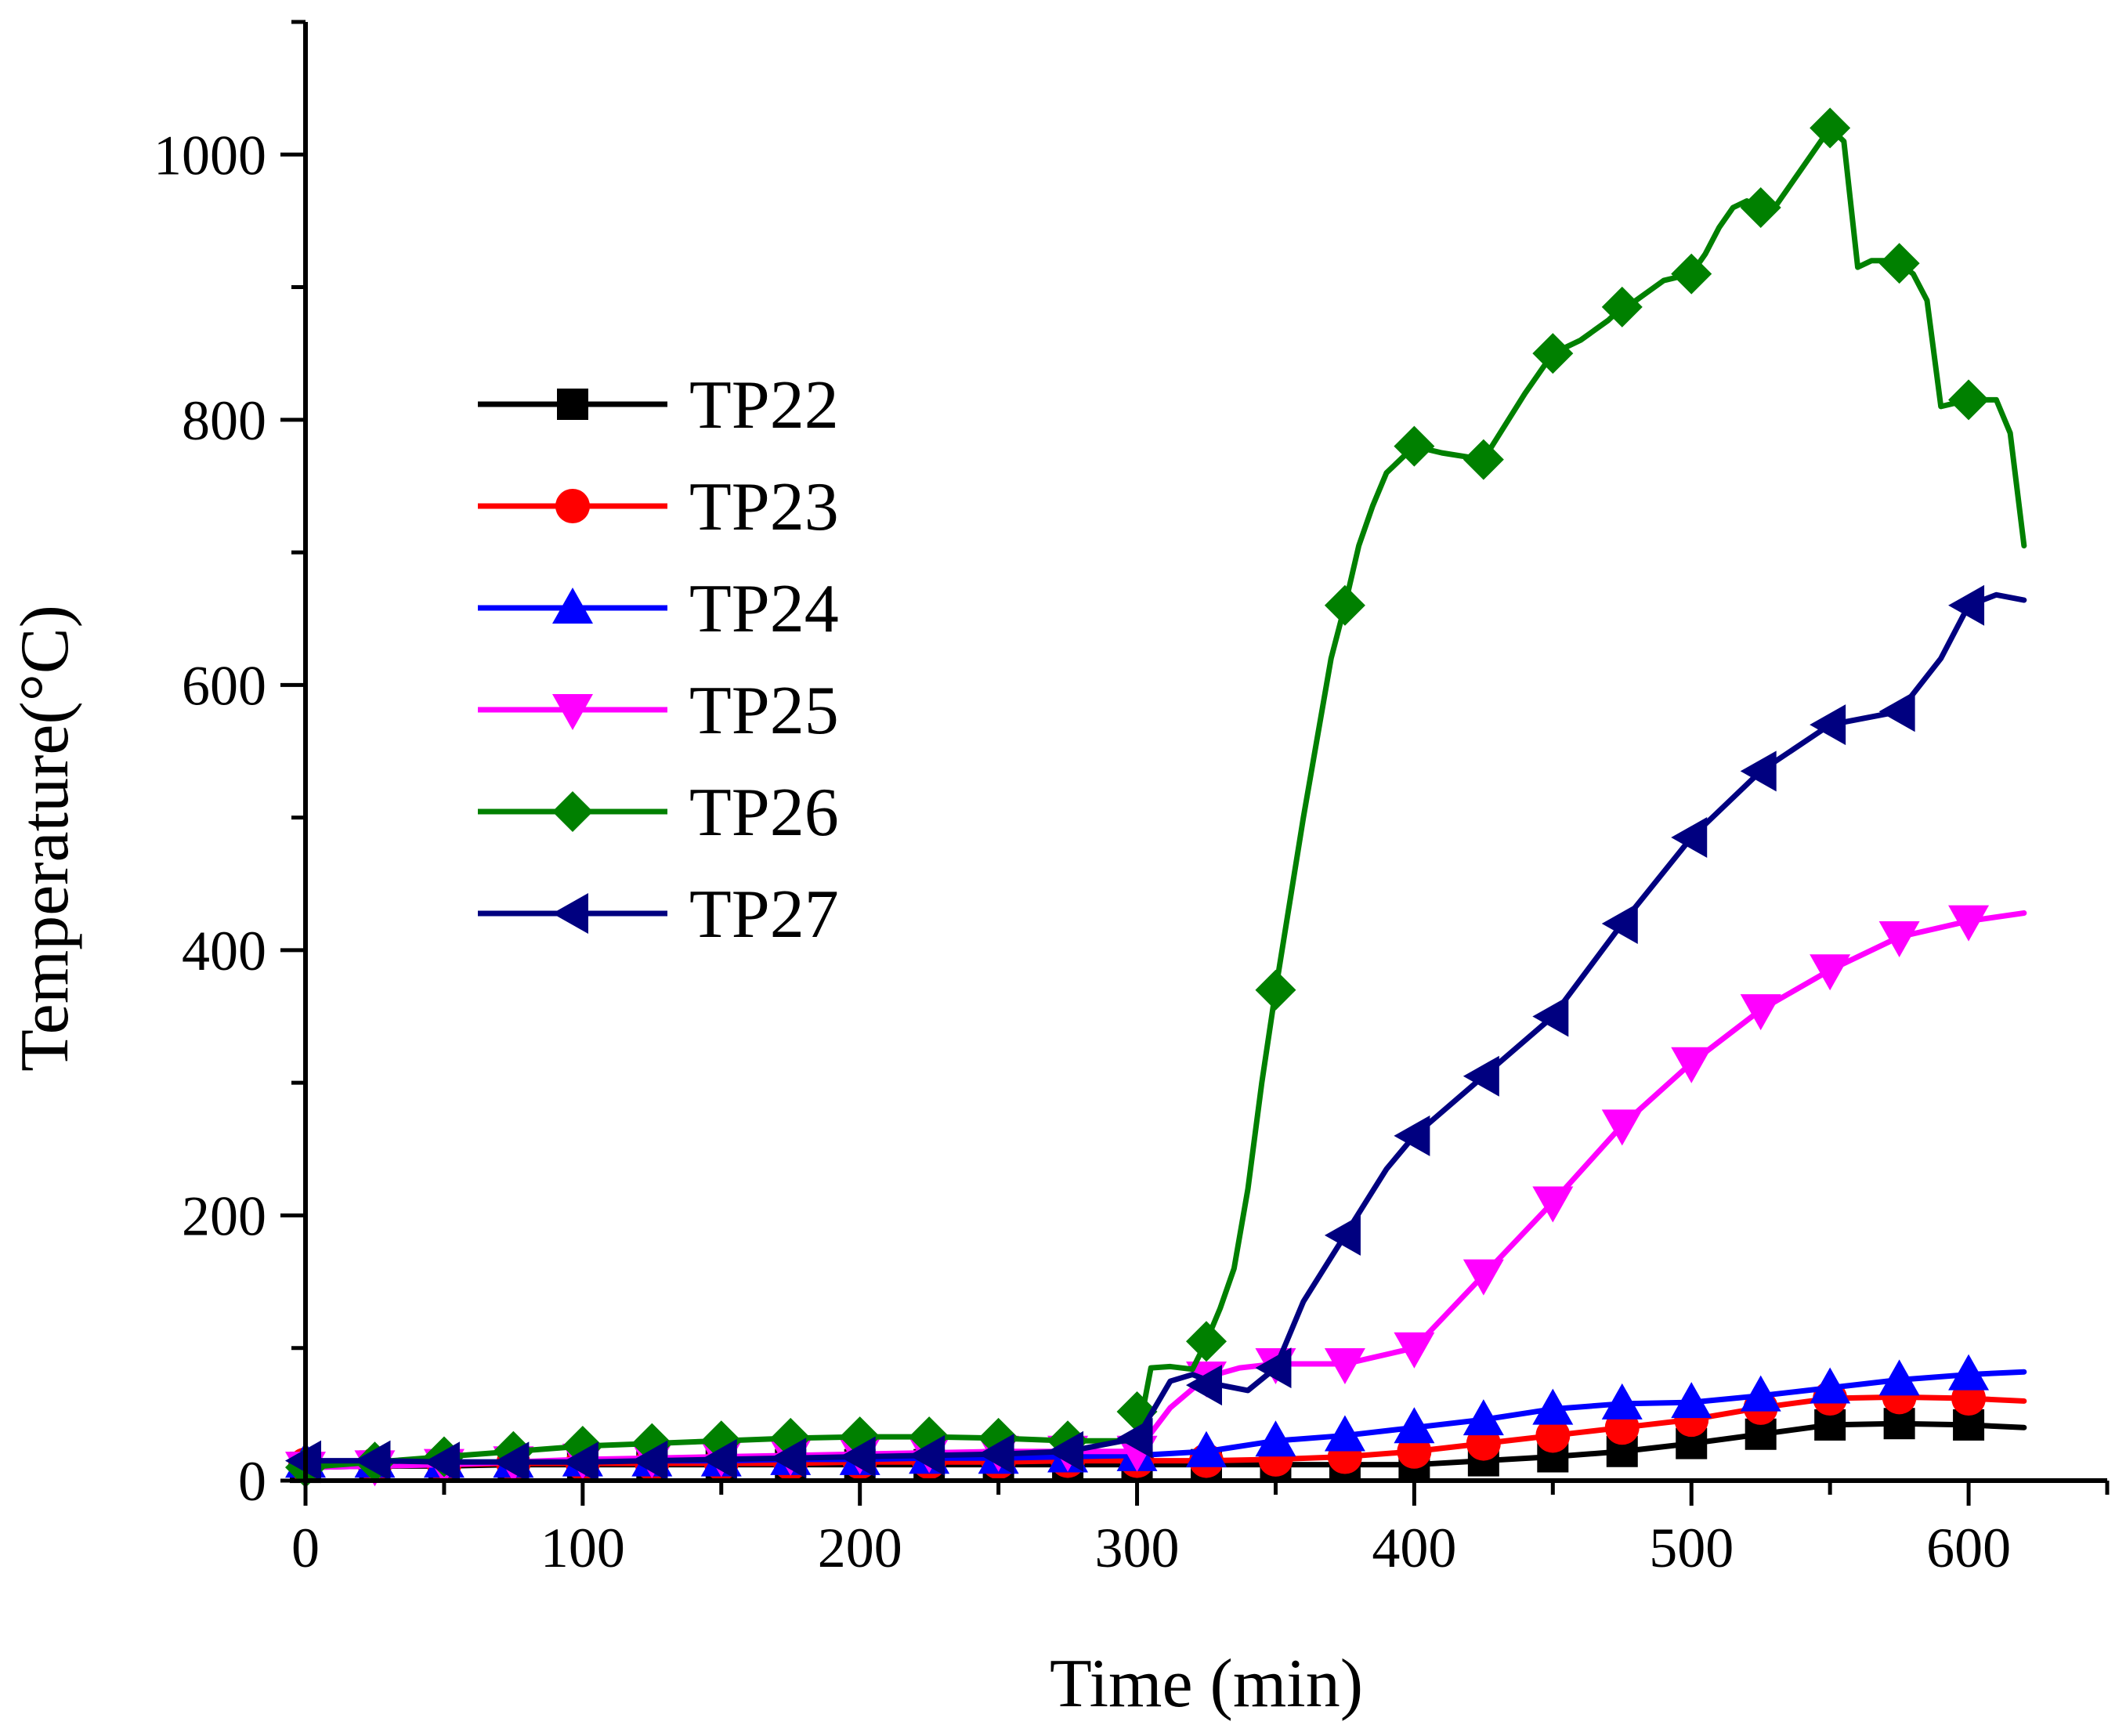  I want to click on x-axis-title: Time (min), so click(1206, 1684).